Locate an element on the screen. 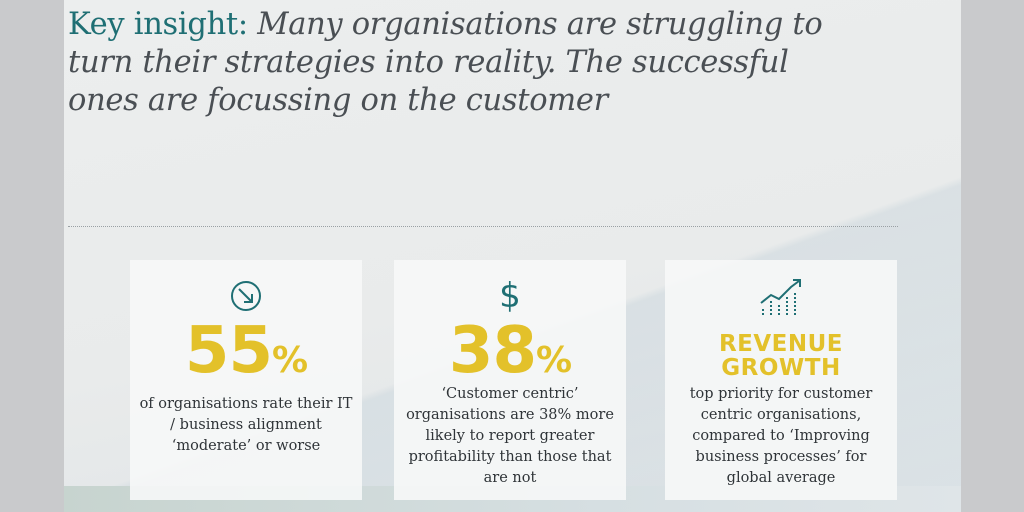  dollar-icon: $ is located at coordinates (510, 296).